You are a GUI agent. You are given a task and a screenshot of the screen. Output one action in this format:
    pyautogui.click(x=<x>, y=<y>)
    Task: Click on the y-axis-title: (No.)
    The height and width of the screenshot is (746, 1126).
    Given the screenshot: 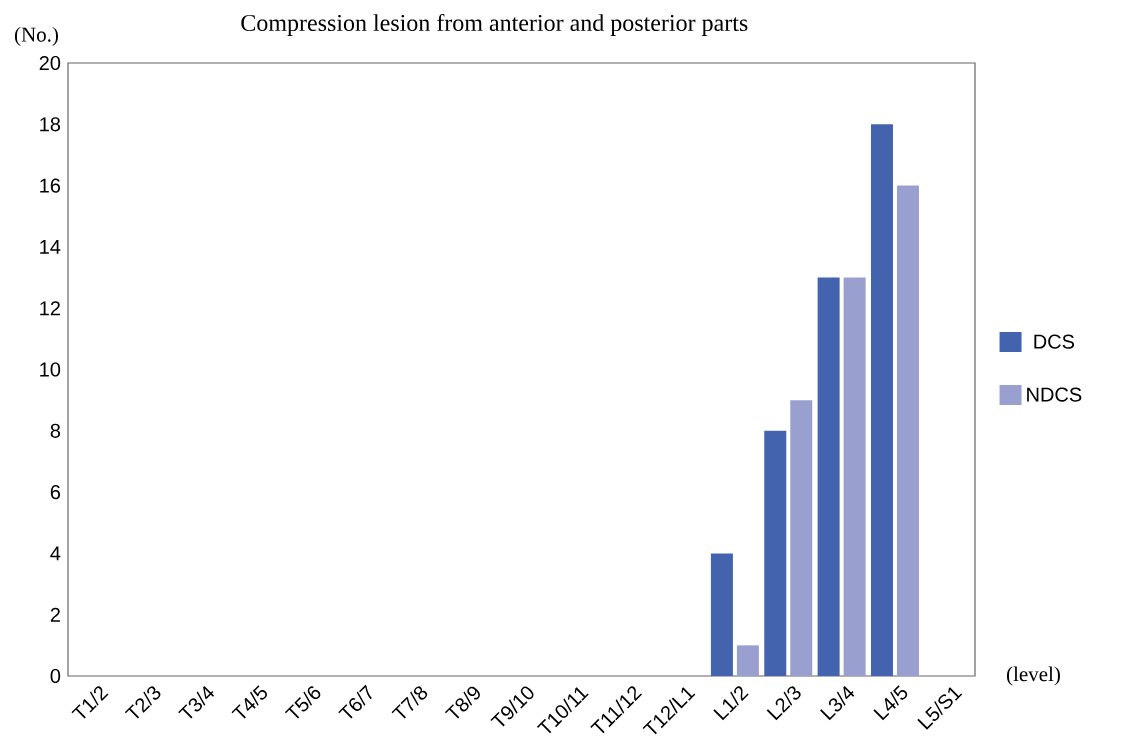 What is the action you would take?
    pyautogui.click(x=36, y=36)
    